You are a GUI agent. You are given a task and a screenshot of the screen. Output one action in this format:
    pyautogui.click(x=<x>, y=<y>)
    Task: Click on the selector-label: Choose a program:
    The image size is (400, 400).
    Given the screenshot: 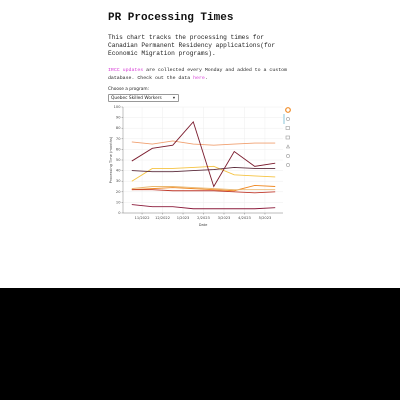 What is the action you would take?
    pyautogui.click(x=129, y=89)
    